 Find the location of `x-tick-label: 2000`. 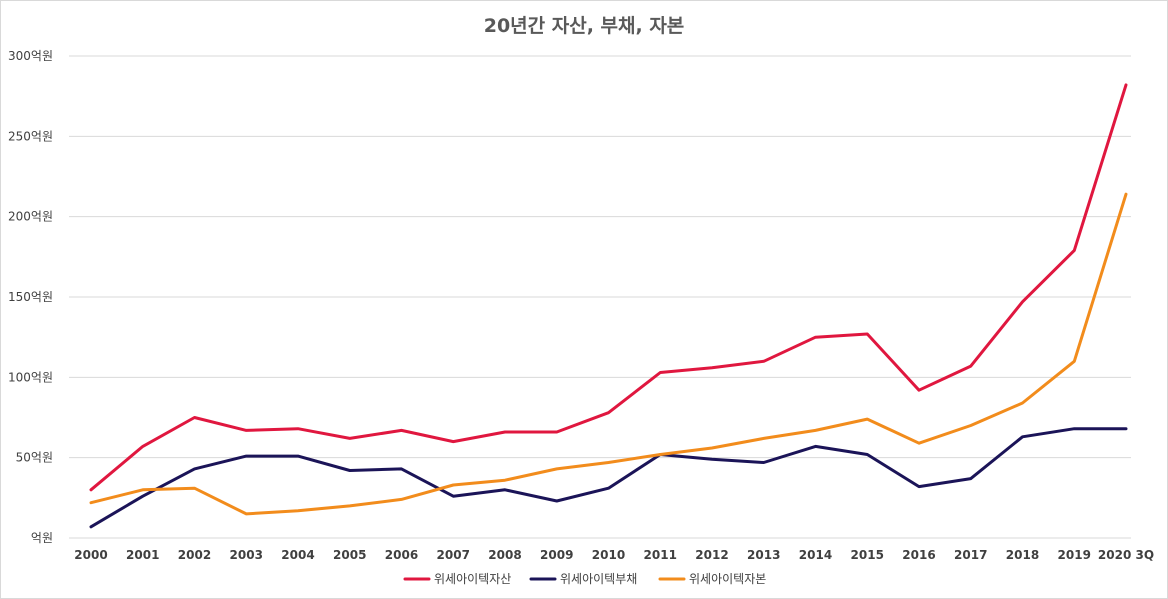

x-tick-label: 2000 is located at coordinates (90, 555).